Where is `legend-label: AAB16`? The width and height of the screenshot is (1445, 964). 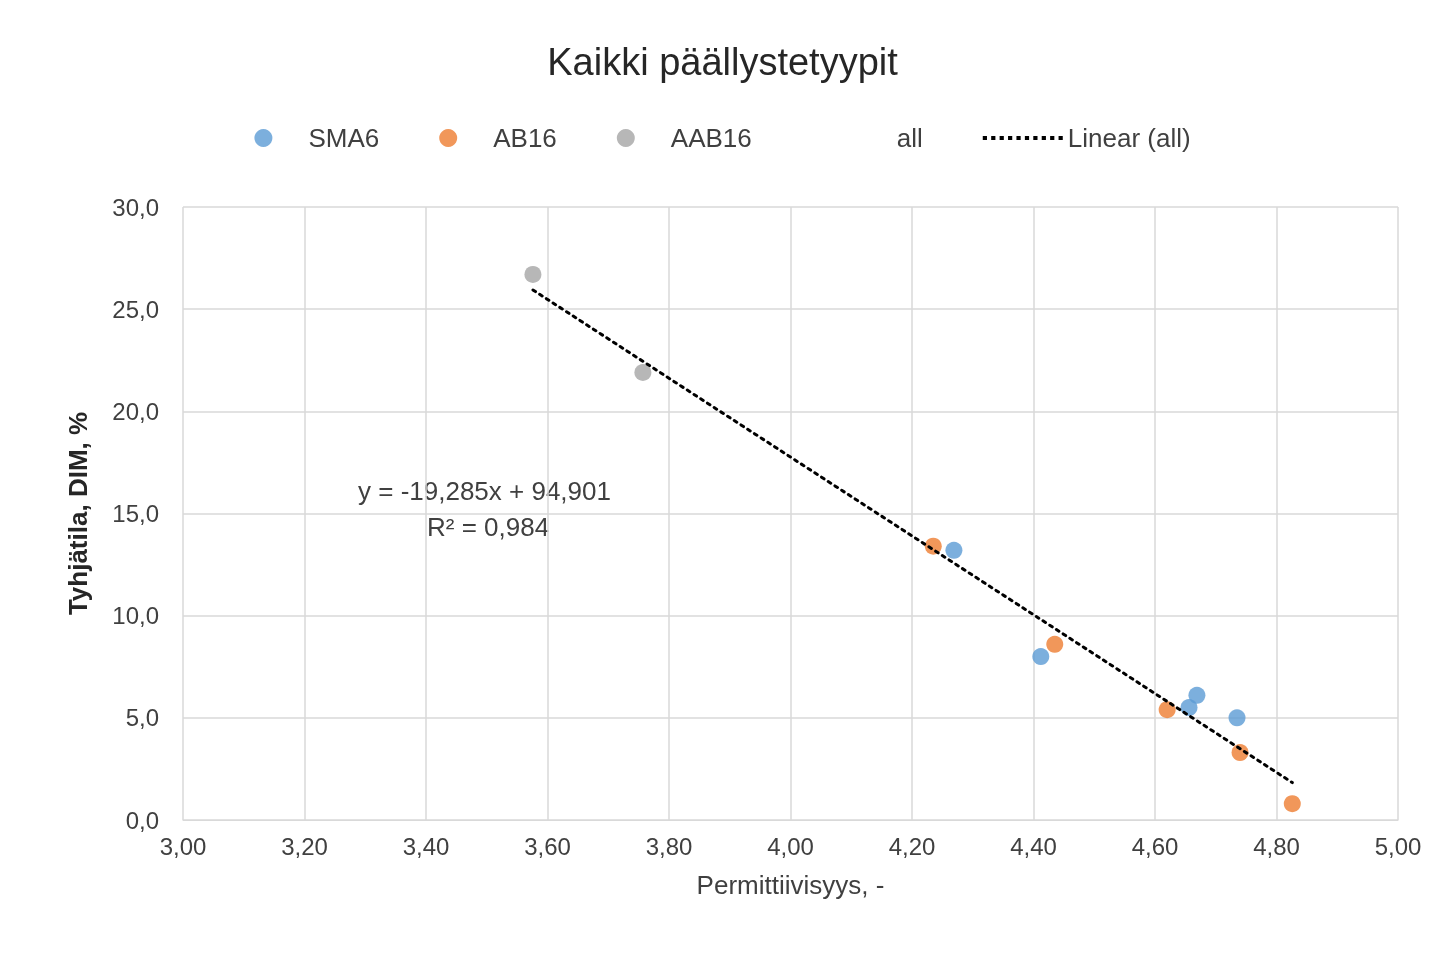 legend-label: AAB16 is located at coordinates (711, 138).